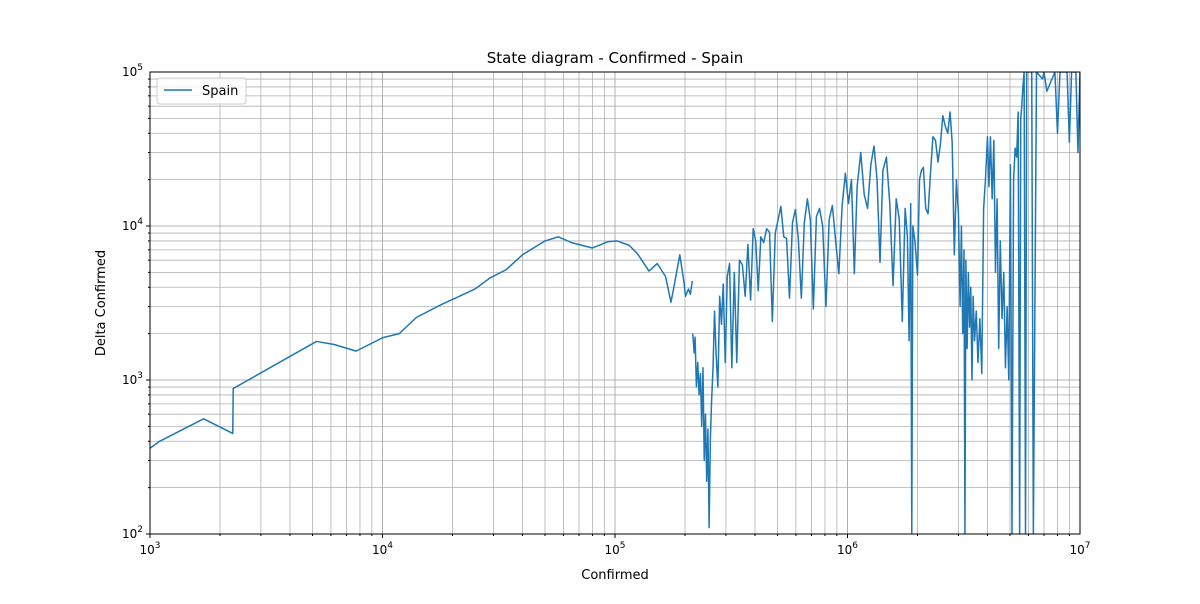 The width and height of the screenshot is (1200, 604). Describe the element at coordinates (847, 549) in the screenshot. I see `x-tick-label: 10⁶` at that location.